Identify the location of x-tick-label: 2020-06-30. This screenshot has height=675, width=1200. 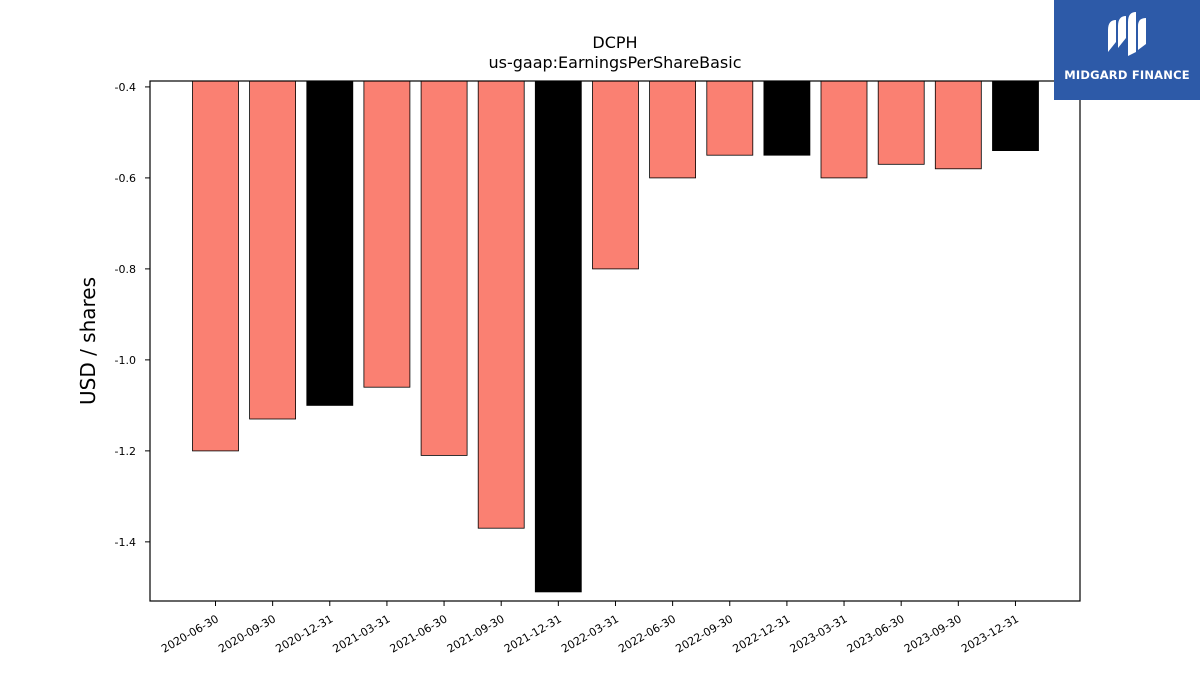
(190, 633).